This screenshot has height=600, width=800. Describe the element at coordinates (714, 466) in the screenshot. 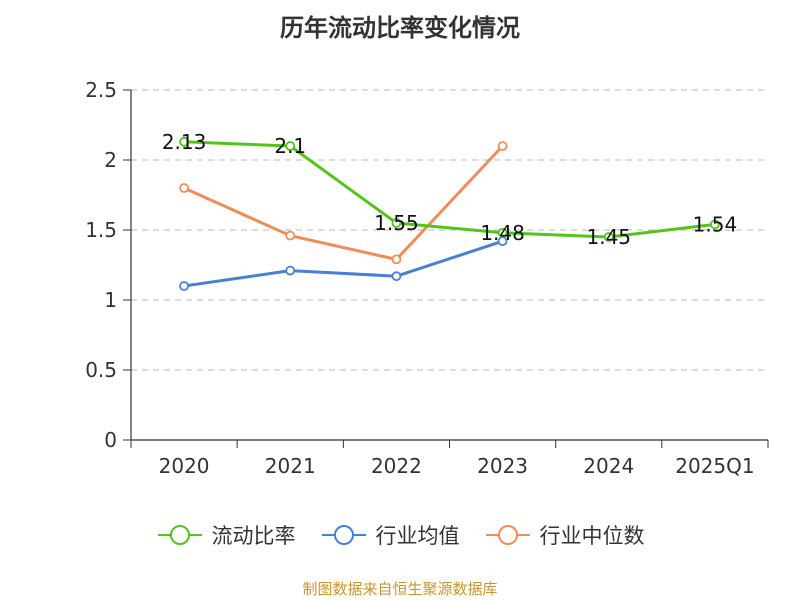

I see `x-tick-label: 2025Q1` at that location.